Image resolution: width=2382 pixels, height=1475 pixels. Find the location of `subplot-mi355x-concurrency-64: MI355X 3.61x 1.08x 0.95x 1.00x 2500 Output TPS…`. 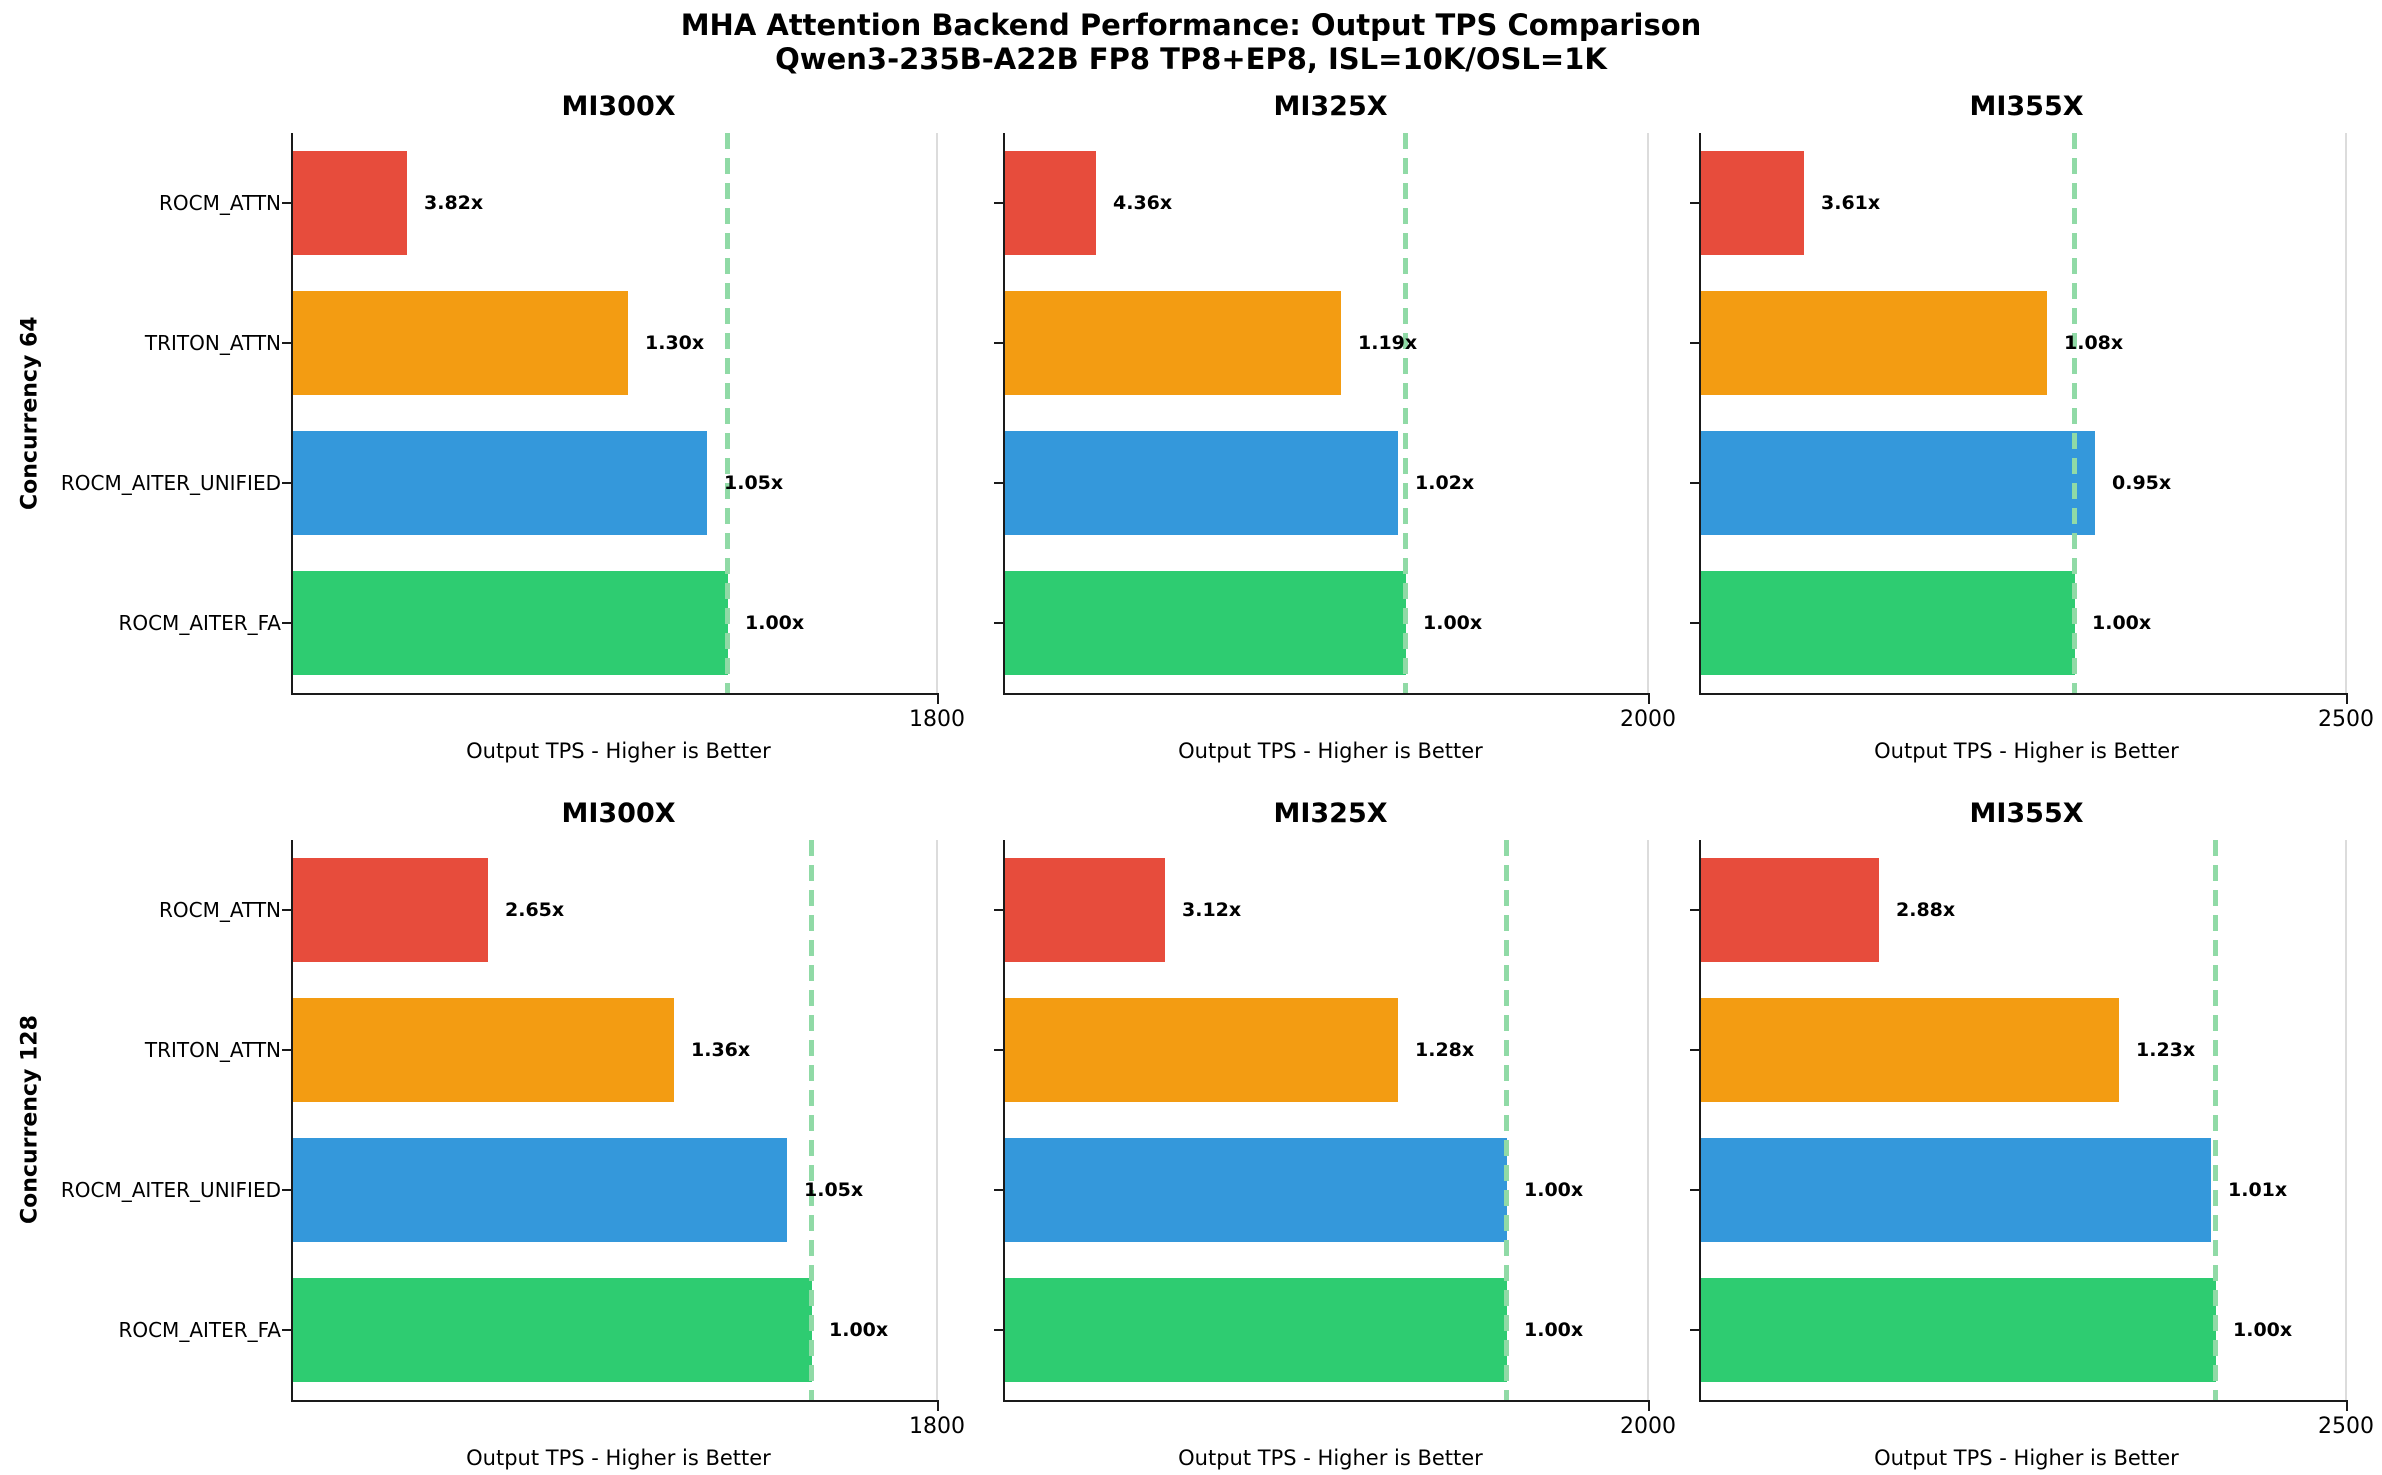

subplot-mi355x-concurrency-64: MI355X 3.61x 1.08x 0.95x 1.00x 2500 Output TPS… is located at coordinates (2032, 427).